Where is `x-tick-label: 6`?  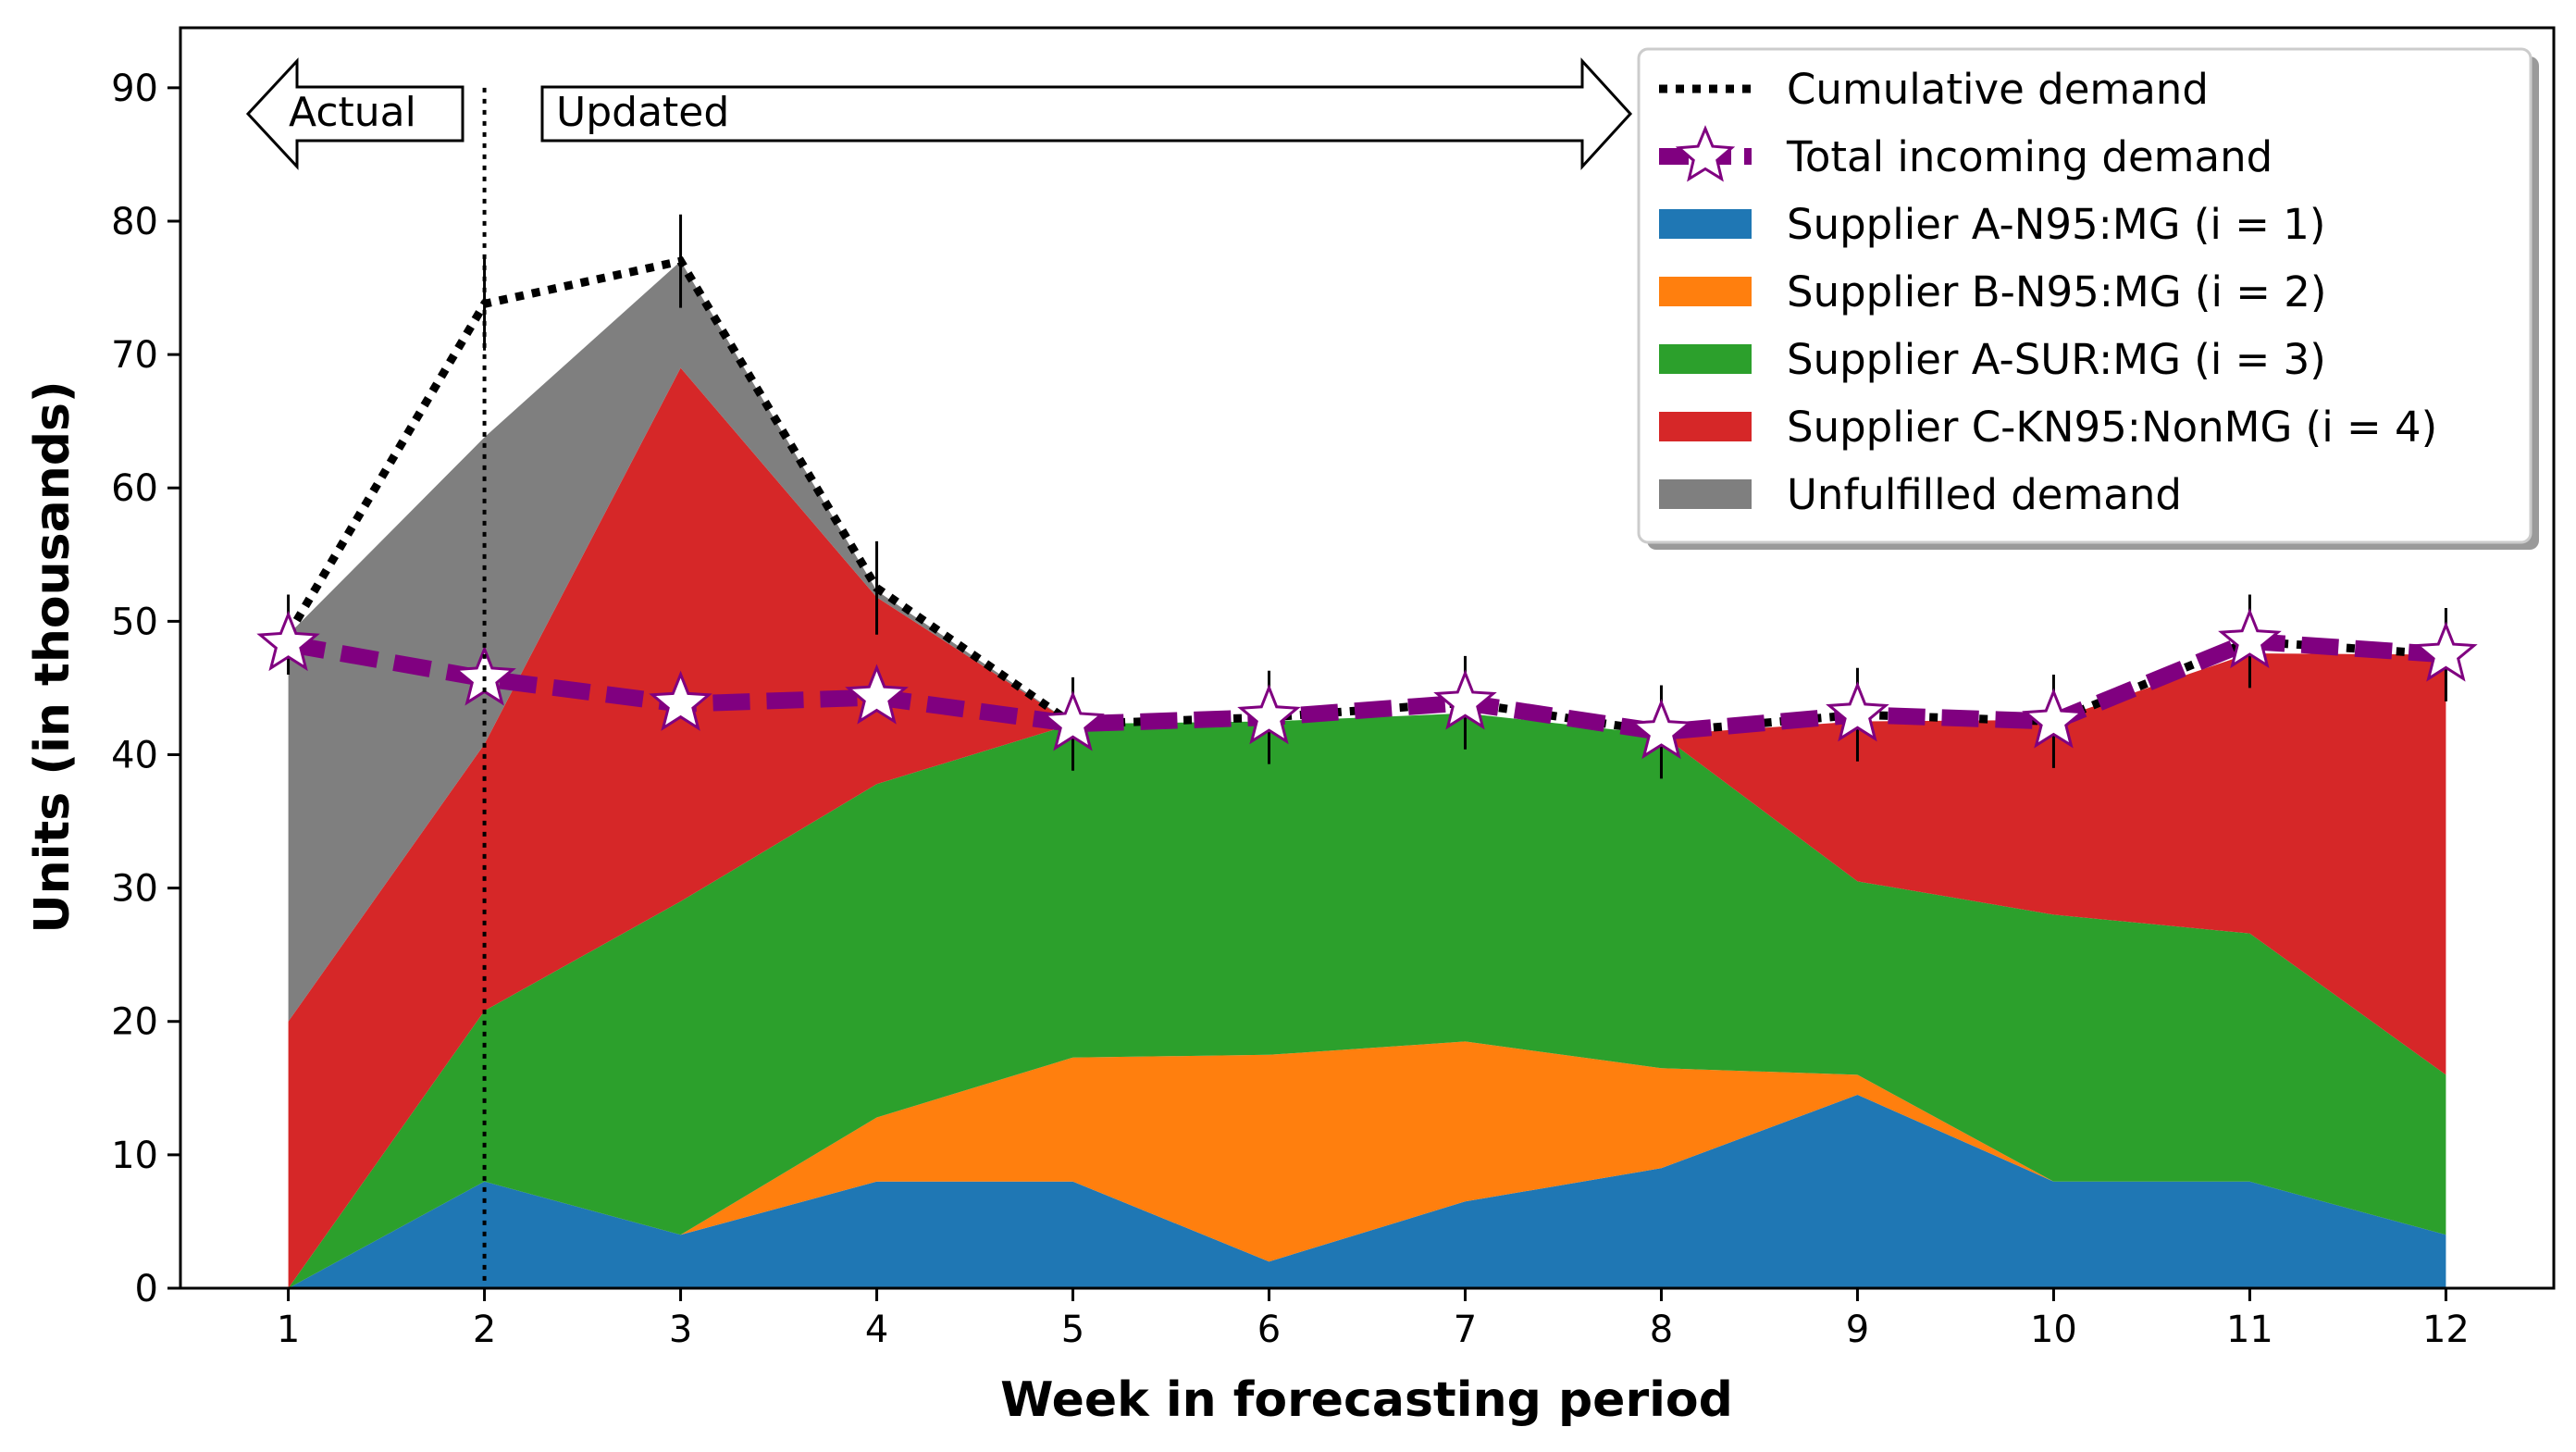 x-tick-label: 6 is located at coordinates (1269, 1330).